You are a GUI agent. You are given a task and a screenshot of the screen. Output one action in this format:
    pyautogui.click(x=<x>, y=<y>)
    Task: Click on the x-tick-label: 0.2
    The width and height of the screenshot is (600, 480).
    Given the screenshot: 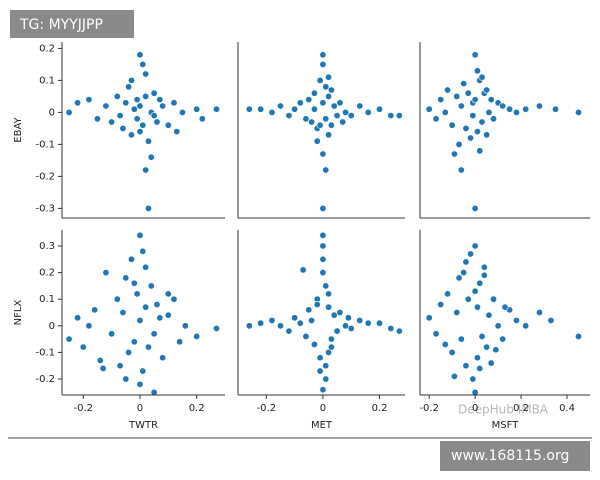 What is the action you would take?
    pyautogui.click(x=521, y=408)
    